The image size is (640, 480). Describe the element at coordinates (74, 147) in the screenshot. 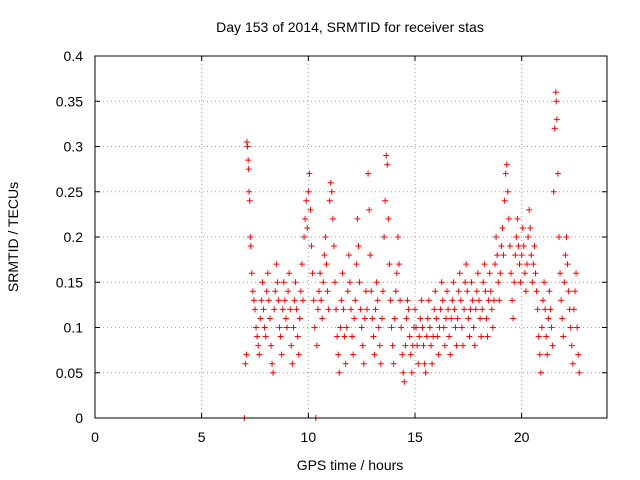

I see `y-tick-label: 0.3` at that location.